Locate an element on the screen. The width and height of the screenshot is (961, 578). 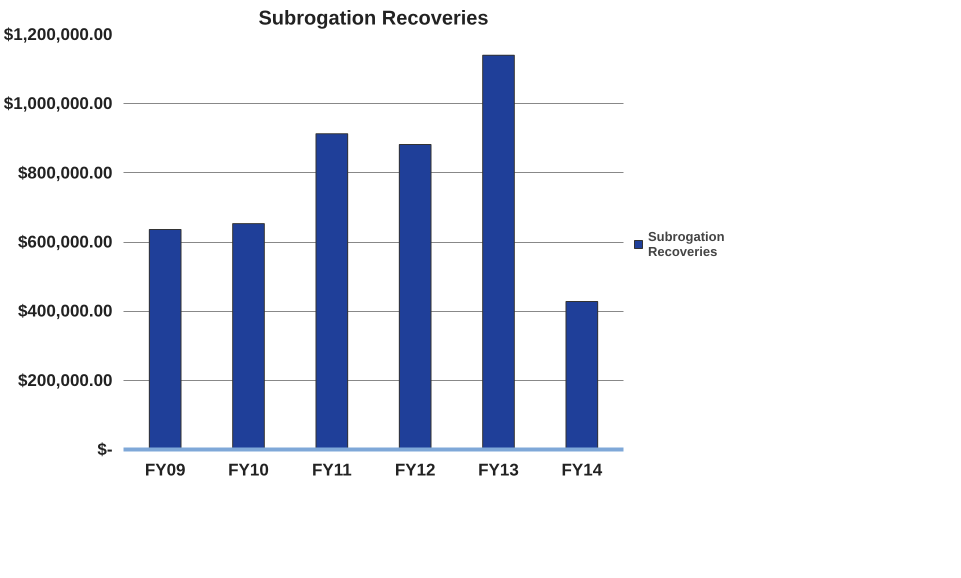
x-tick-label: FY10 is located at coordinates (248, 470).